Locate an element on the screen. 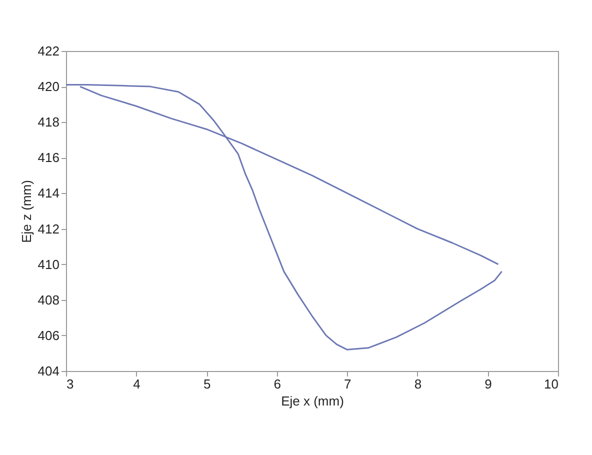  x-tick-label: 6 is located at coordinates (277, 384).